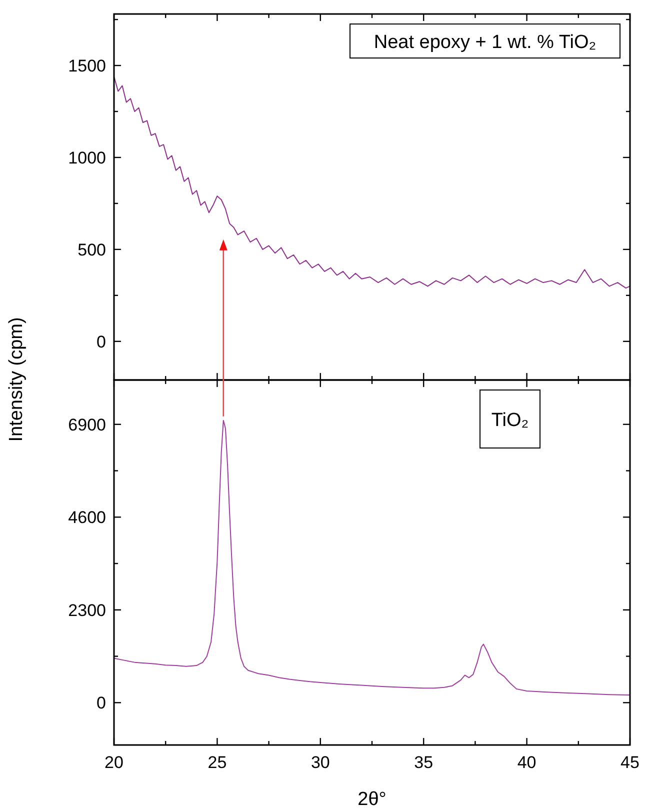  I want to click on y-tick-label: 6900, so click(87, 424).